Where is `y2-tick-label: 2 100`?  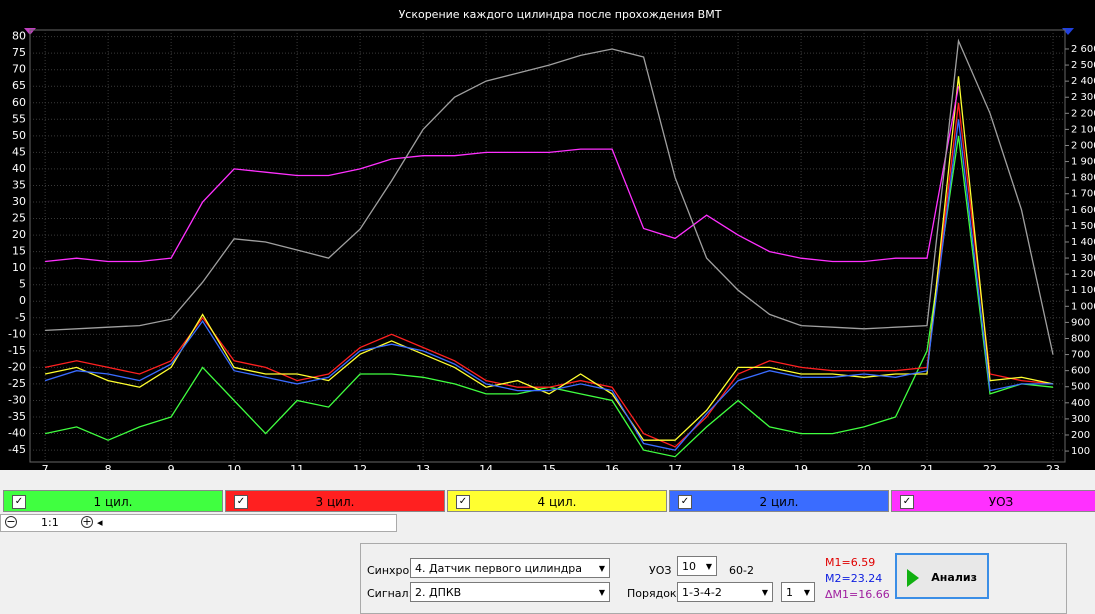 y2-tick-label: 2 100 is located at coordinates (1083, 129).